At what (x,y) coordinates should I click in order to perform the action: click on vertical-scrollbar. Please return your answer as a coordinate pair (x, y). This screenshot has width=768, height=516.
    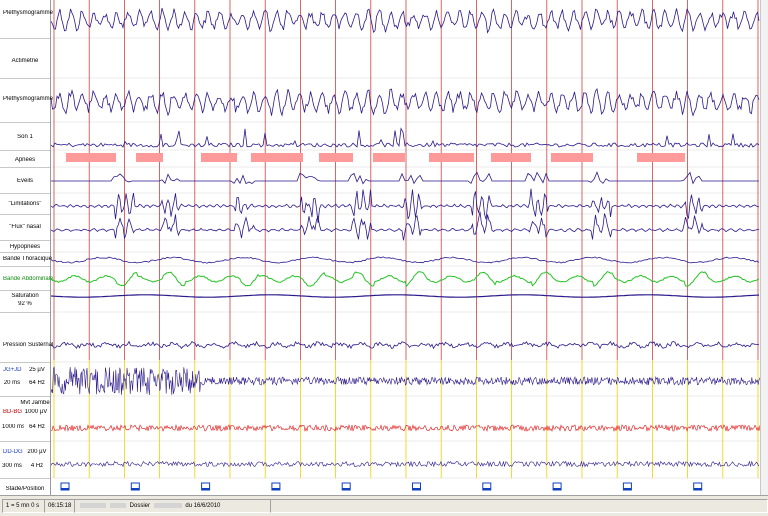
    Looking at the image, I should click on (764, 247).